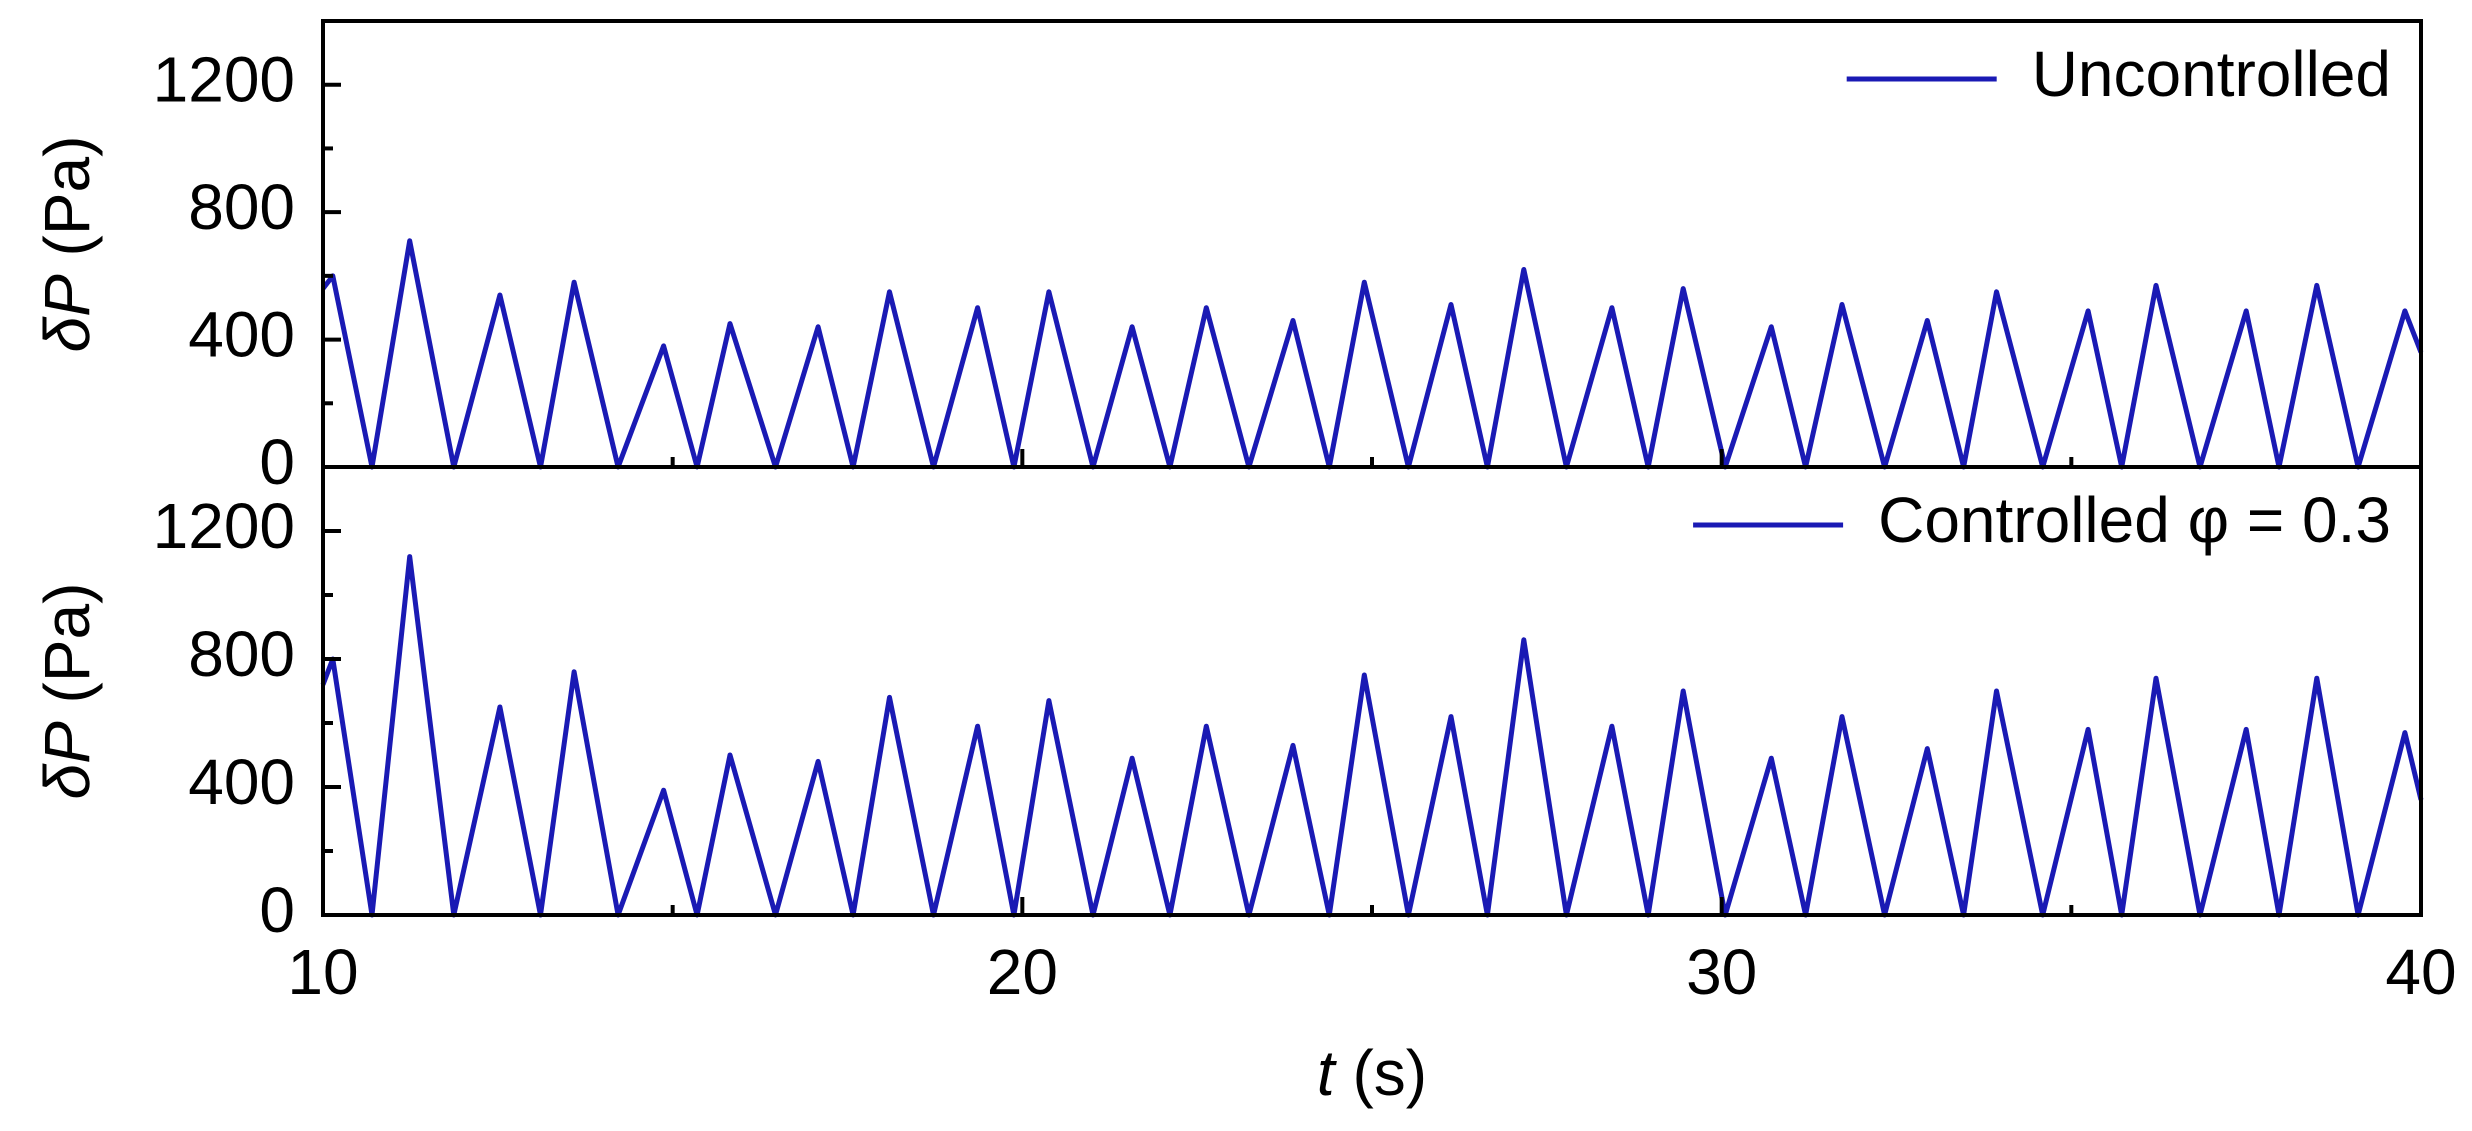 The image size is (2472, 1131). Describe the element at coordinates (1389, 1073) in the screenshot. I see `x-label-unit: (s)` at that location.